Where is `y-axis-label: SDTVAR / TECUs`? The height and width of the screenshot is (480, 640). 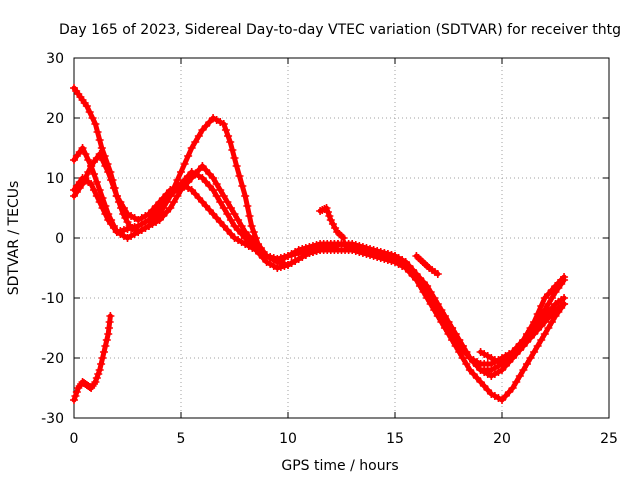
y-axis-label: SDTVAR / TECUs is located at coordinates (14, 238).